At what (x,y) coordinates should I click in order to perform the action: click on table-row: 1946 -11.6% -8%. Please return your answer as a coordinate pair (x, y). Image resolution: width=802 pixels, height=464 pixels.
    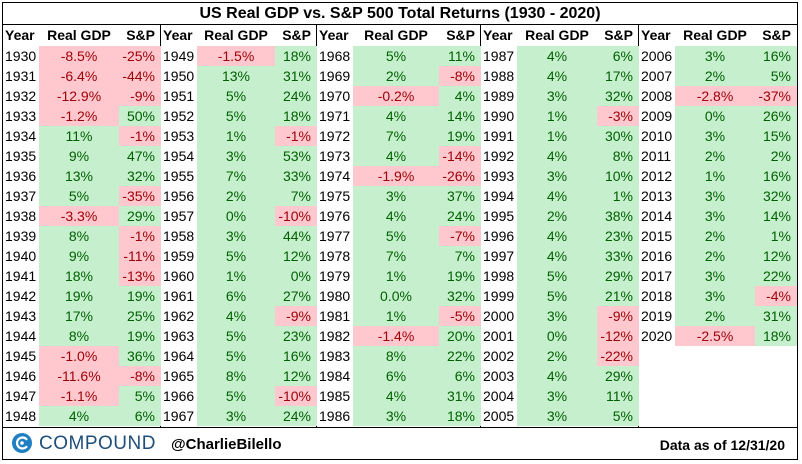
    Looking at the image, I should click on (82, 376).